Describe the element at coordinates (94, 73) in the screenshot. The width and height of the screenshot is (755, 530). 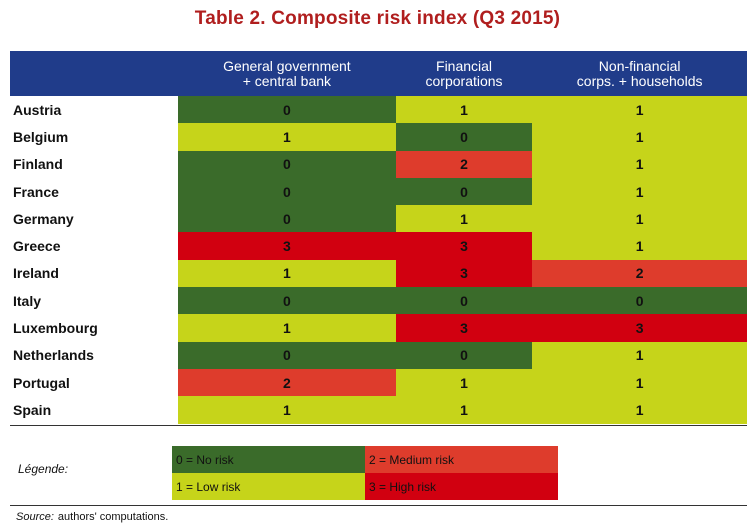
I see `header-corner` at that location.